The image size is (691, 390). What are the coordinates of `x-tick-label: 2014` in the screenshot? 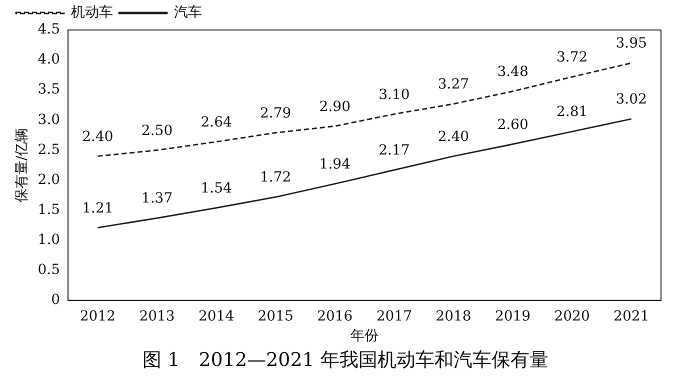 It's located at (216, 316).